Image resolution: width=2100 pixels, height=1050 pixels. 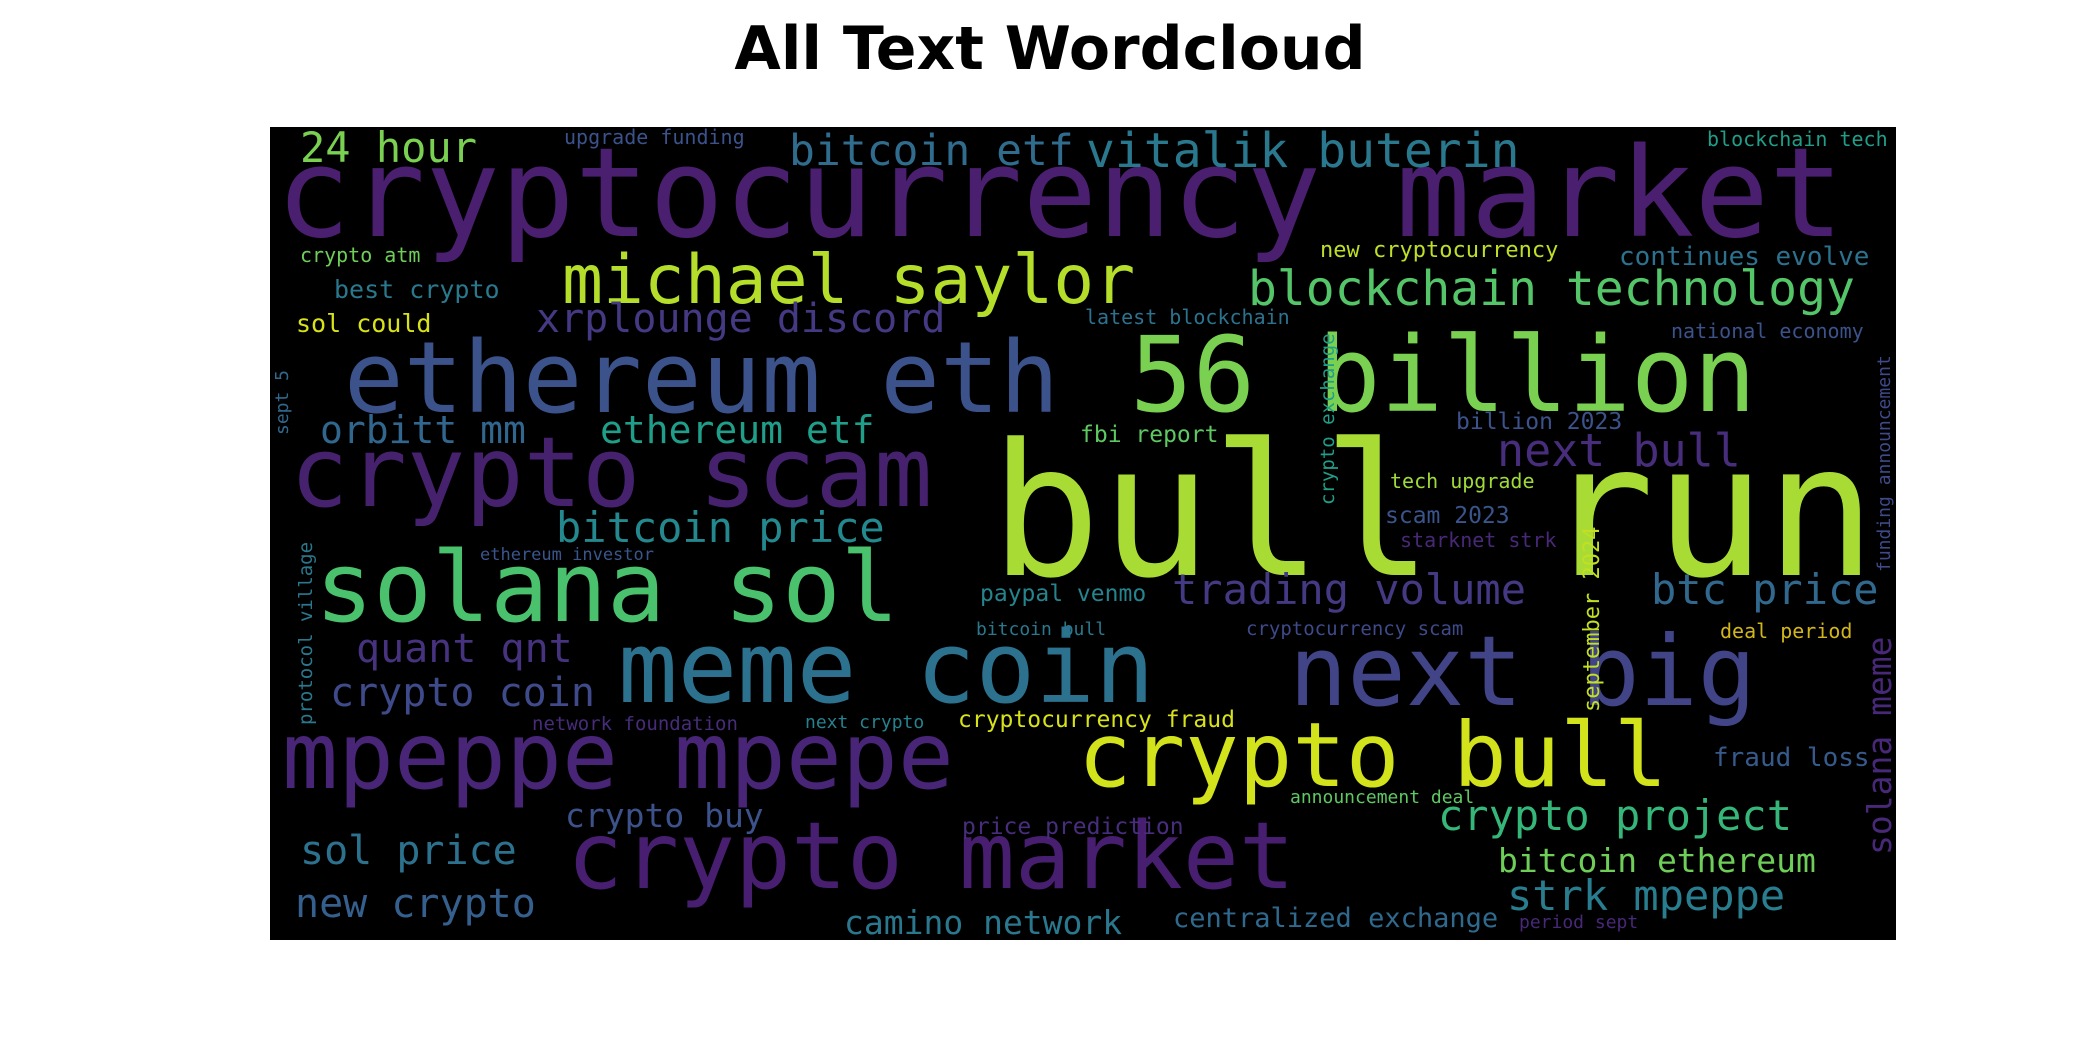 What do you see at coordinates (865, 722) in the screenshot?
I see `word-next-crypto: next crypto` at bounding box center [865, 722].